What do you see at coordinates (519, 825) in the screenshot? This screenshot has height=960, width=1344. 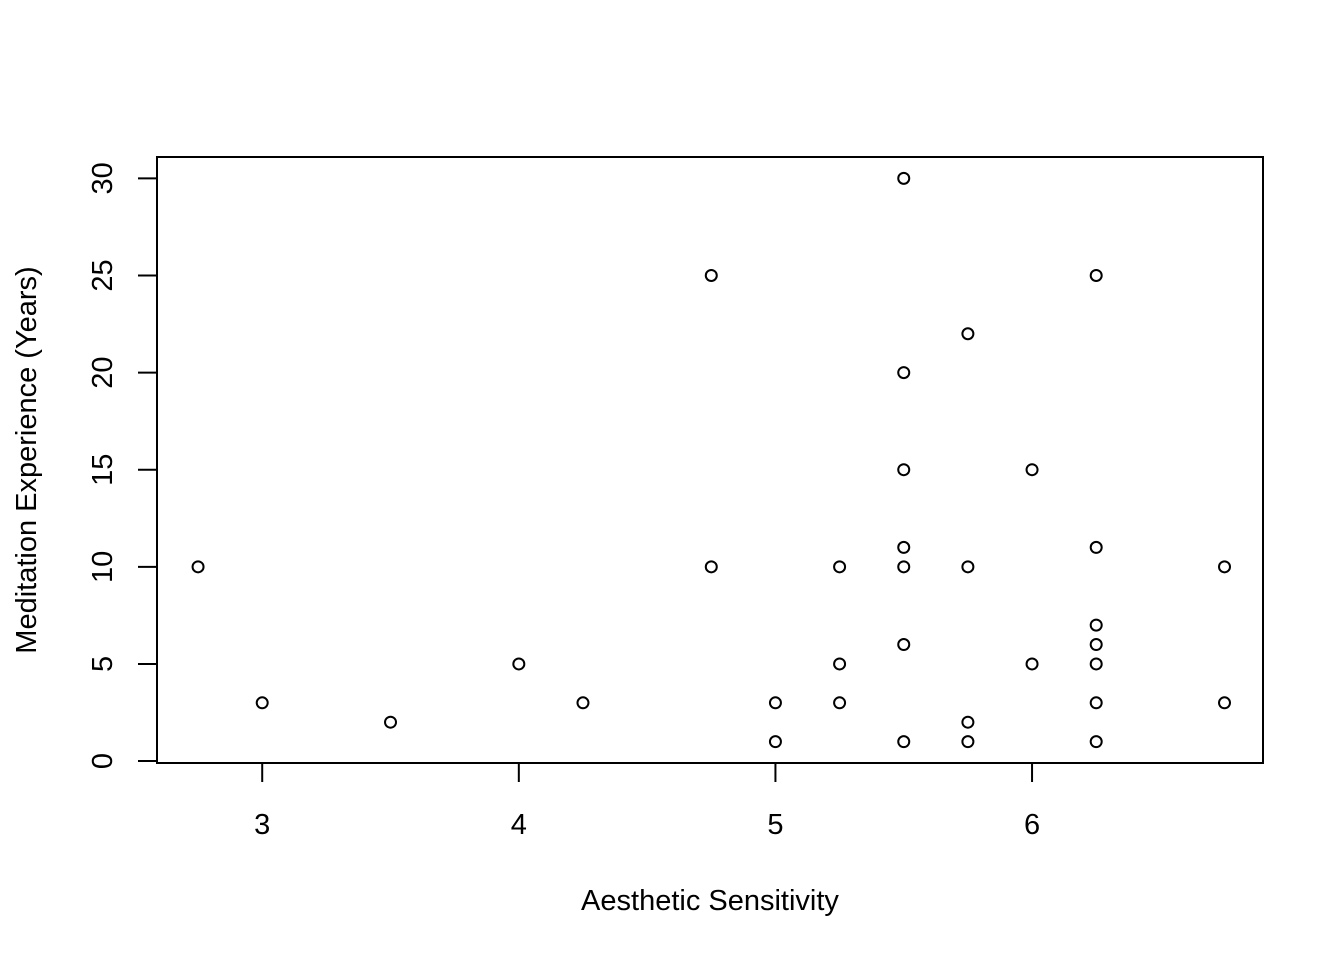 I see `x-tick-label: 4` at bounding box center [519, 825].